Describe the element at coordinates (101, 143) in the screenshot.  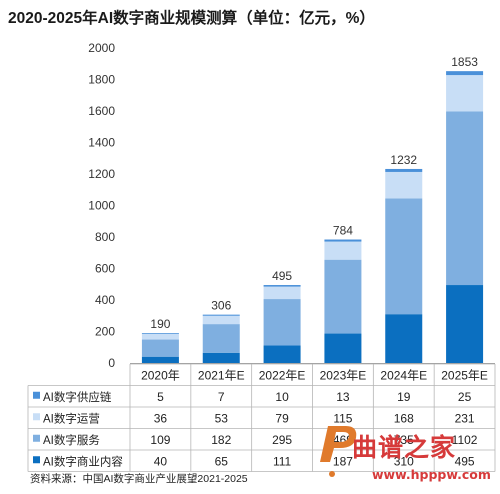
I see `y-tick-label: 1400` at that location.